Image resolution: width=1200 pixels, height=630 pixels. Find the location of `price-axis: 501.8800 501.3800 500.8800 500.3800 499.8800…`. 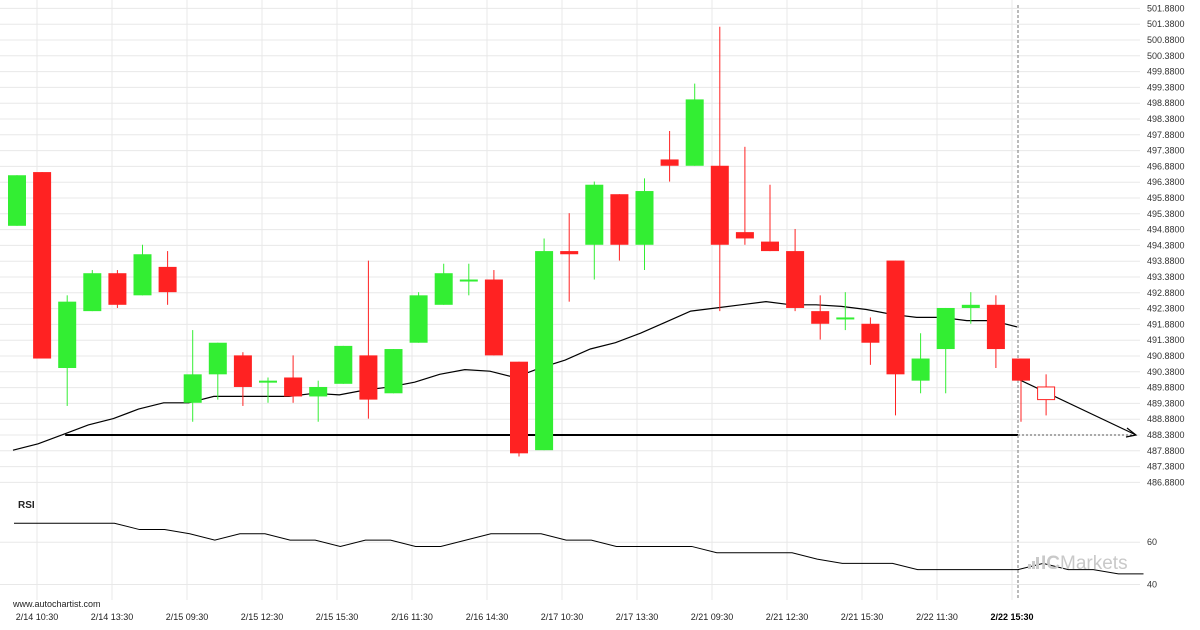

price-axis: 501.8800 501.3800 500.8800 500.3800 499.8800… is located at coordinates (1166, 245).